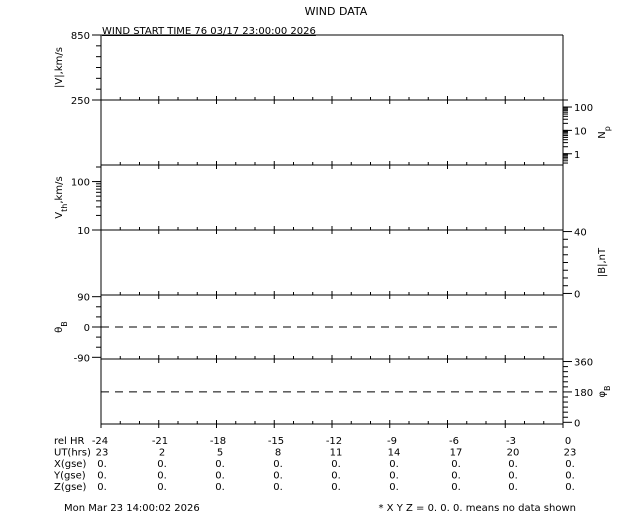 This screenshot has width=640, height=512. I want to click on cell-value: -21, so click(160, 441).